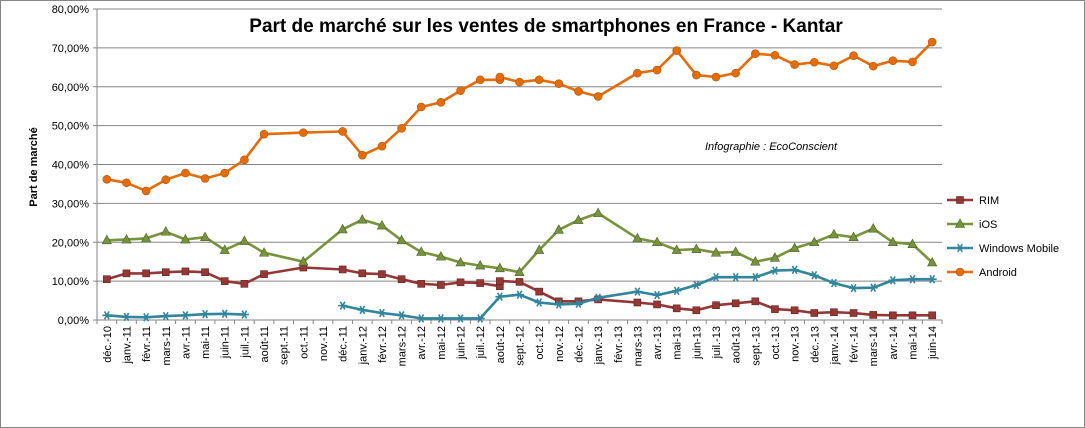 This screenshot has height=428, width=1085. Describe the element at coordinates (960, 272) in the screenshot. I see `legend-item-android-point` at that location.